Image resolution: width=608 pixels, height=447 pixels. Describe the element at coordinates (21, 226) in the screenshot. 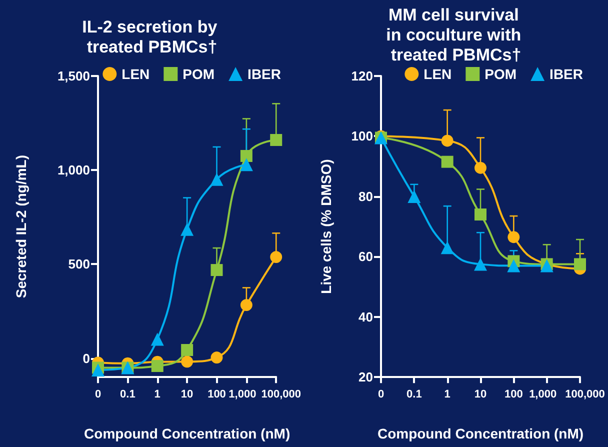

I see `y-axis-title: Secreted IL-2 (ng/mL)` at that location.